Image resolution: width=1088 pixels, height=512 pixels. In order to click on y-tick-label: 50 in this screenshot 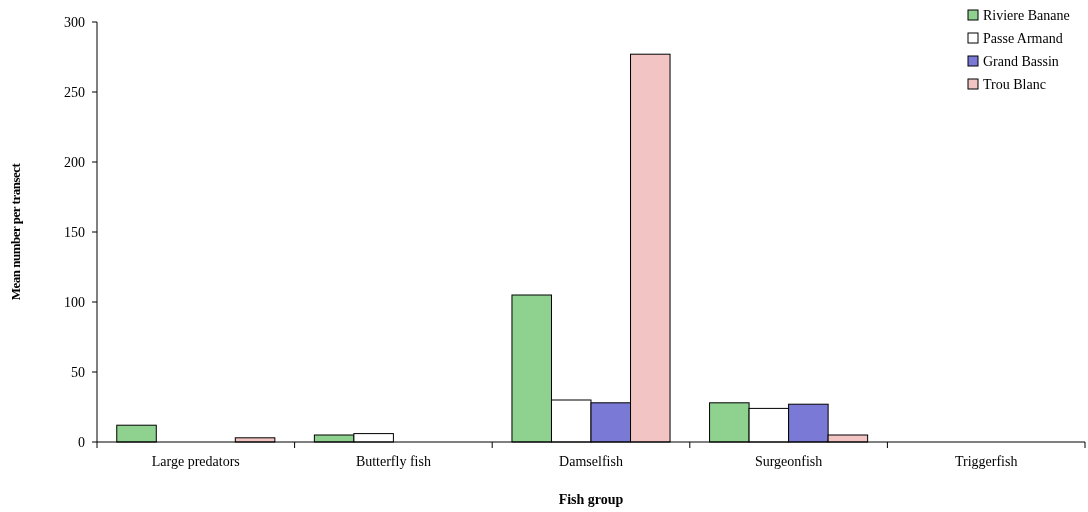, I will do `click(78, 372)`.